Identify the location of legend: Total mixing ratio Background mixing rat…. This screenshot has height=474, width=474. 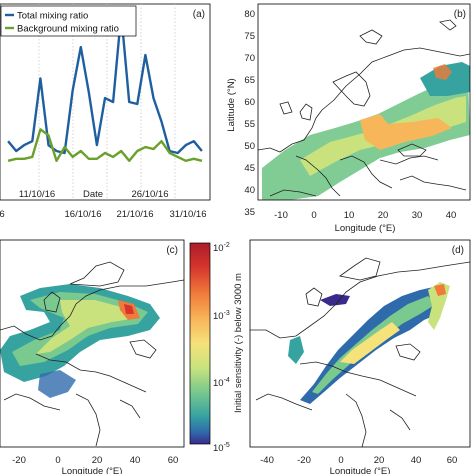
(68, 21).